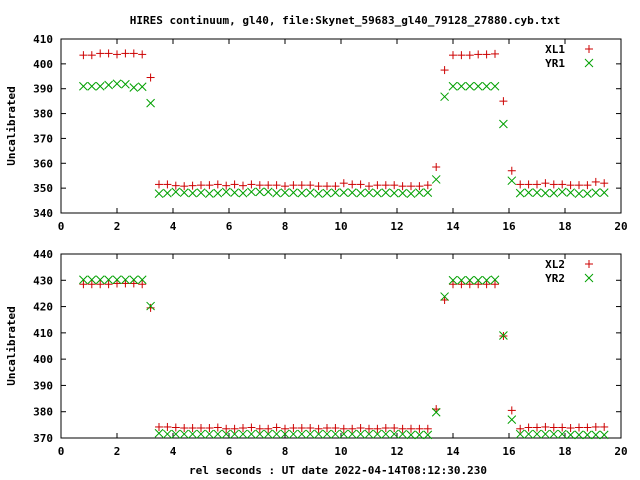 Image resolution: width=640 pixels, height=480 pixels. Describe the element at coordinates (117, 226) in the screenshot. I see `x-tick-label: 2` at that location.